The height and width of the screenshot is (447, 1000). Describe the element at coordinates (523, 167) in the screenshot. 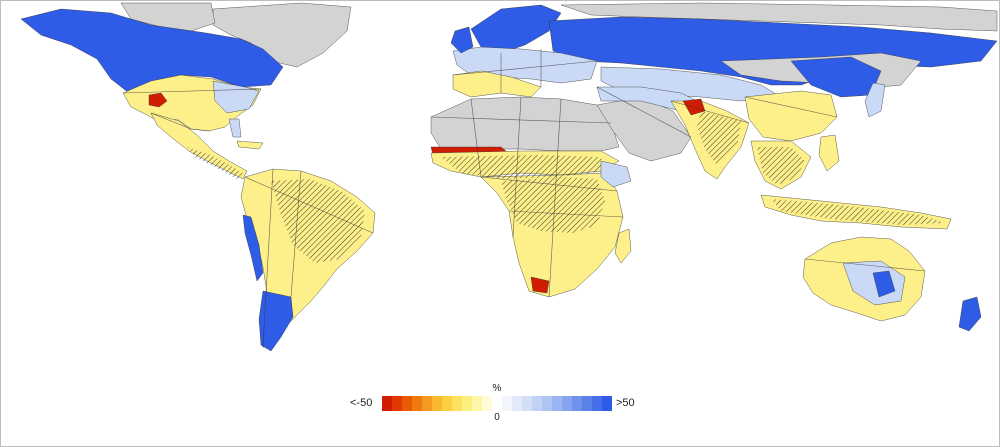

I see `hatch-sahel` at that location.